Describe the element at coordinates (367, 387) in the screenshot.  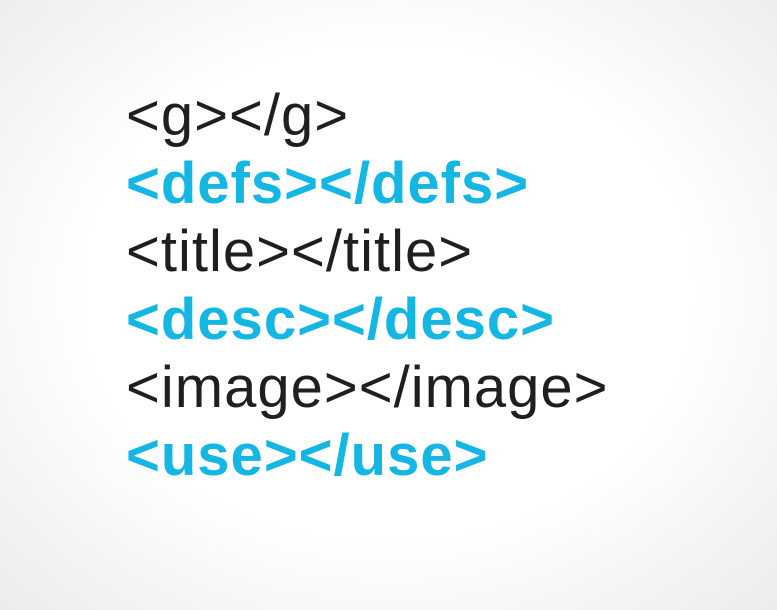
I see `image-element-line: <image></image>` at that location.